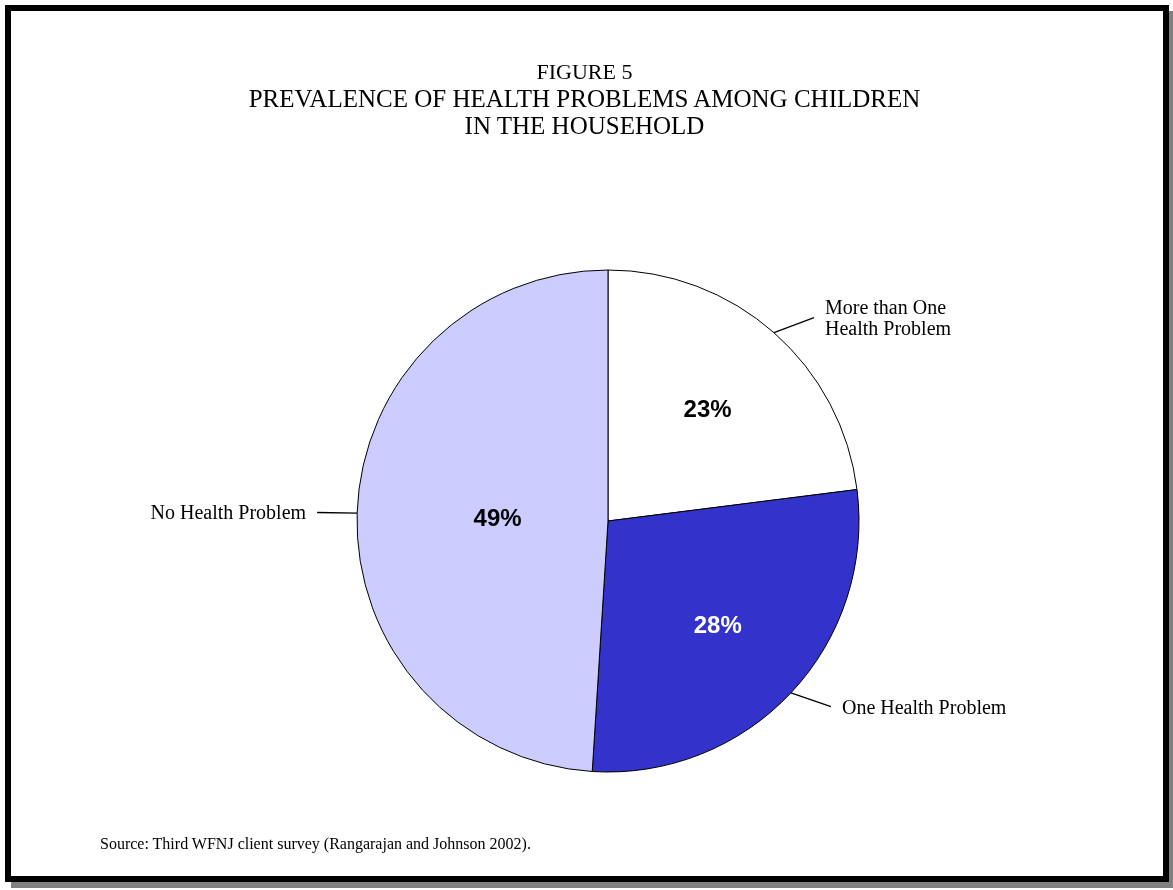 Image resolution: width=1173 pixels, height=890 pixels. Describe the element at coordinates (924, 706) in the screenshot. I see `slice-label: One Health Problem` at that location.